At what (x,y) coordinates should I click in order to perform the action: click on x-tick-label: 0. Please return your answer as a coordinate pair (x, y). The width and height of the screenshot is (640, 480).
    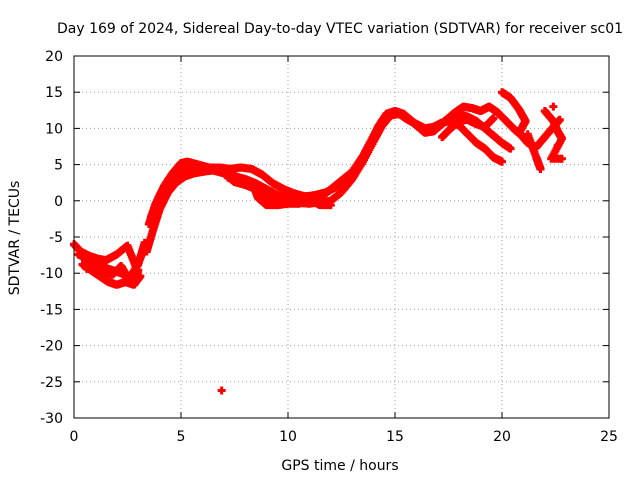
    Looking at the image, I should click on (74, 437).